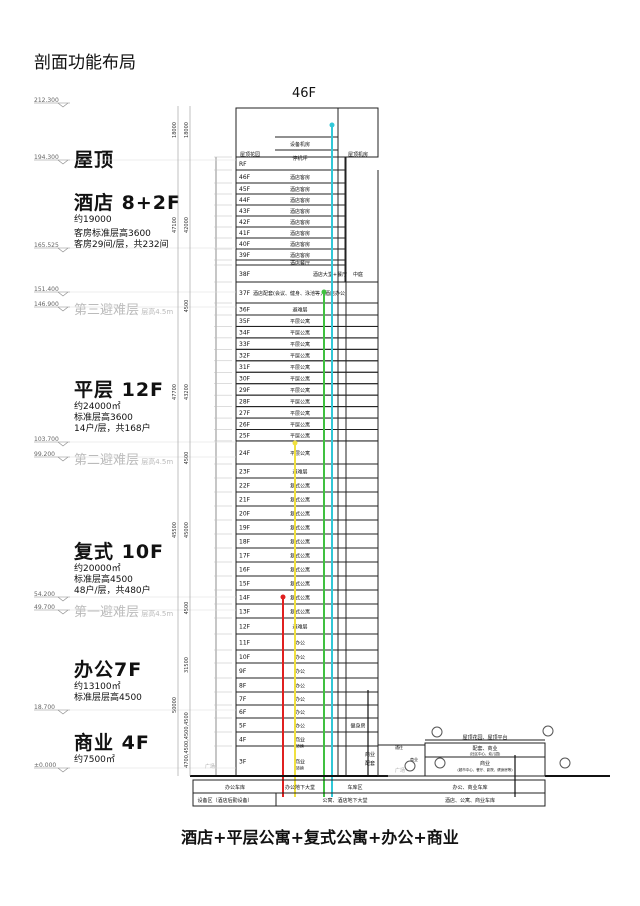 This screenshot has height=906, width=640. I want to click on zone-detail: 48户/层，共480户, so click(112, 591).